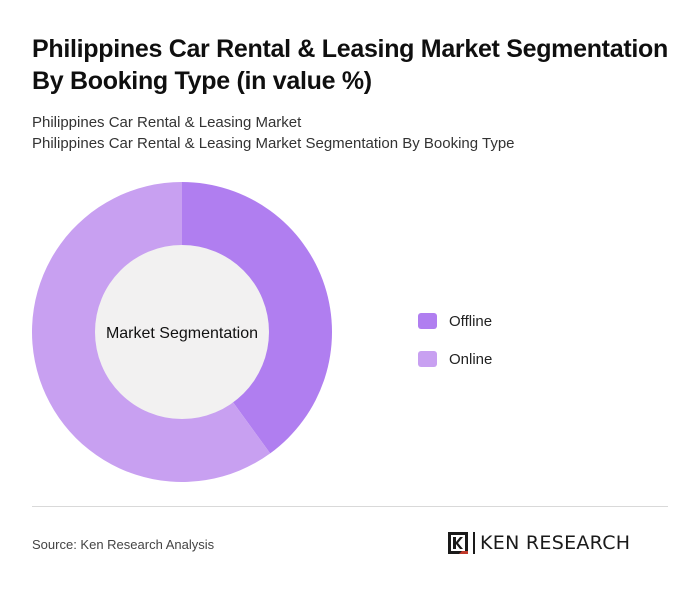 The height and width of the screenshot is (591, 700). I want to click on donut-center, so click(182, 332).